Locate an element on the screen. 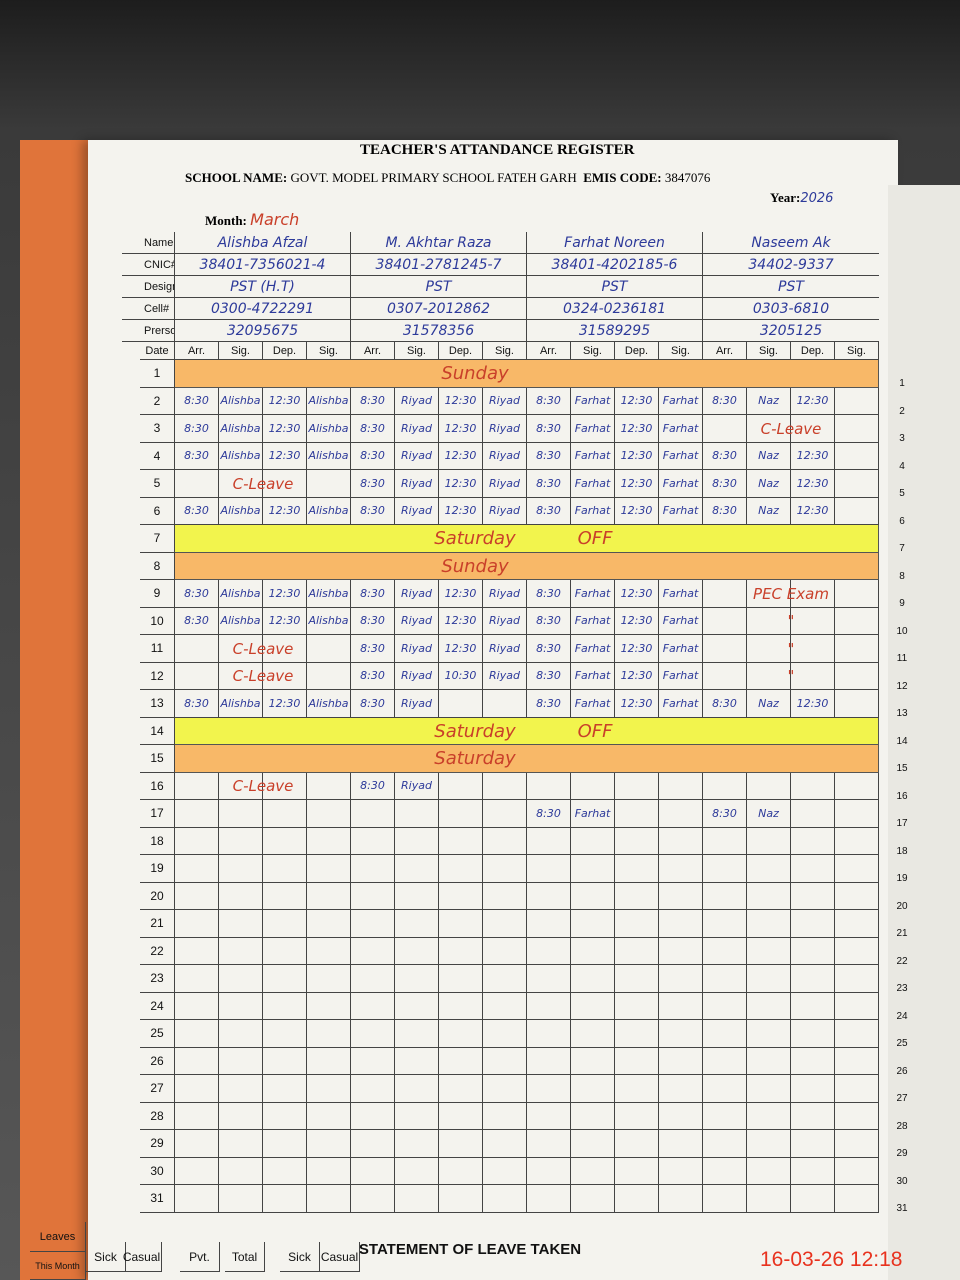  date: 29 is located at coordinates (157, 1144).